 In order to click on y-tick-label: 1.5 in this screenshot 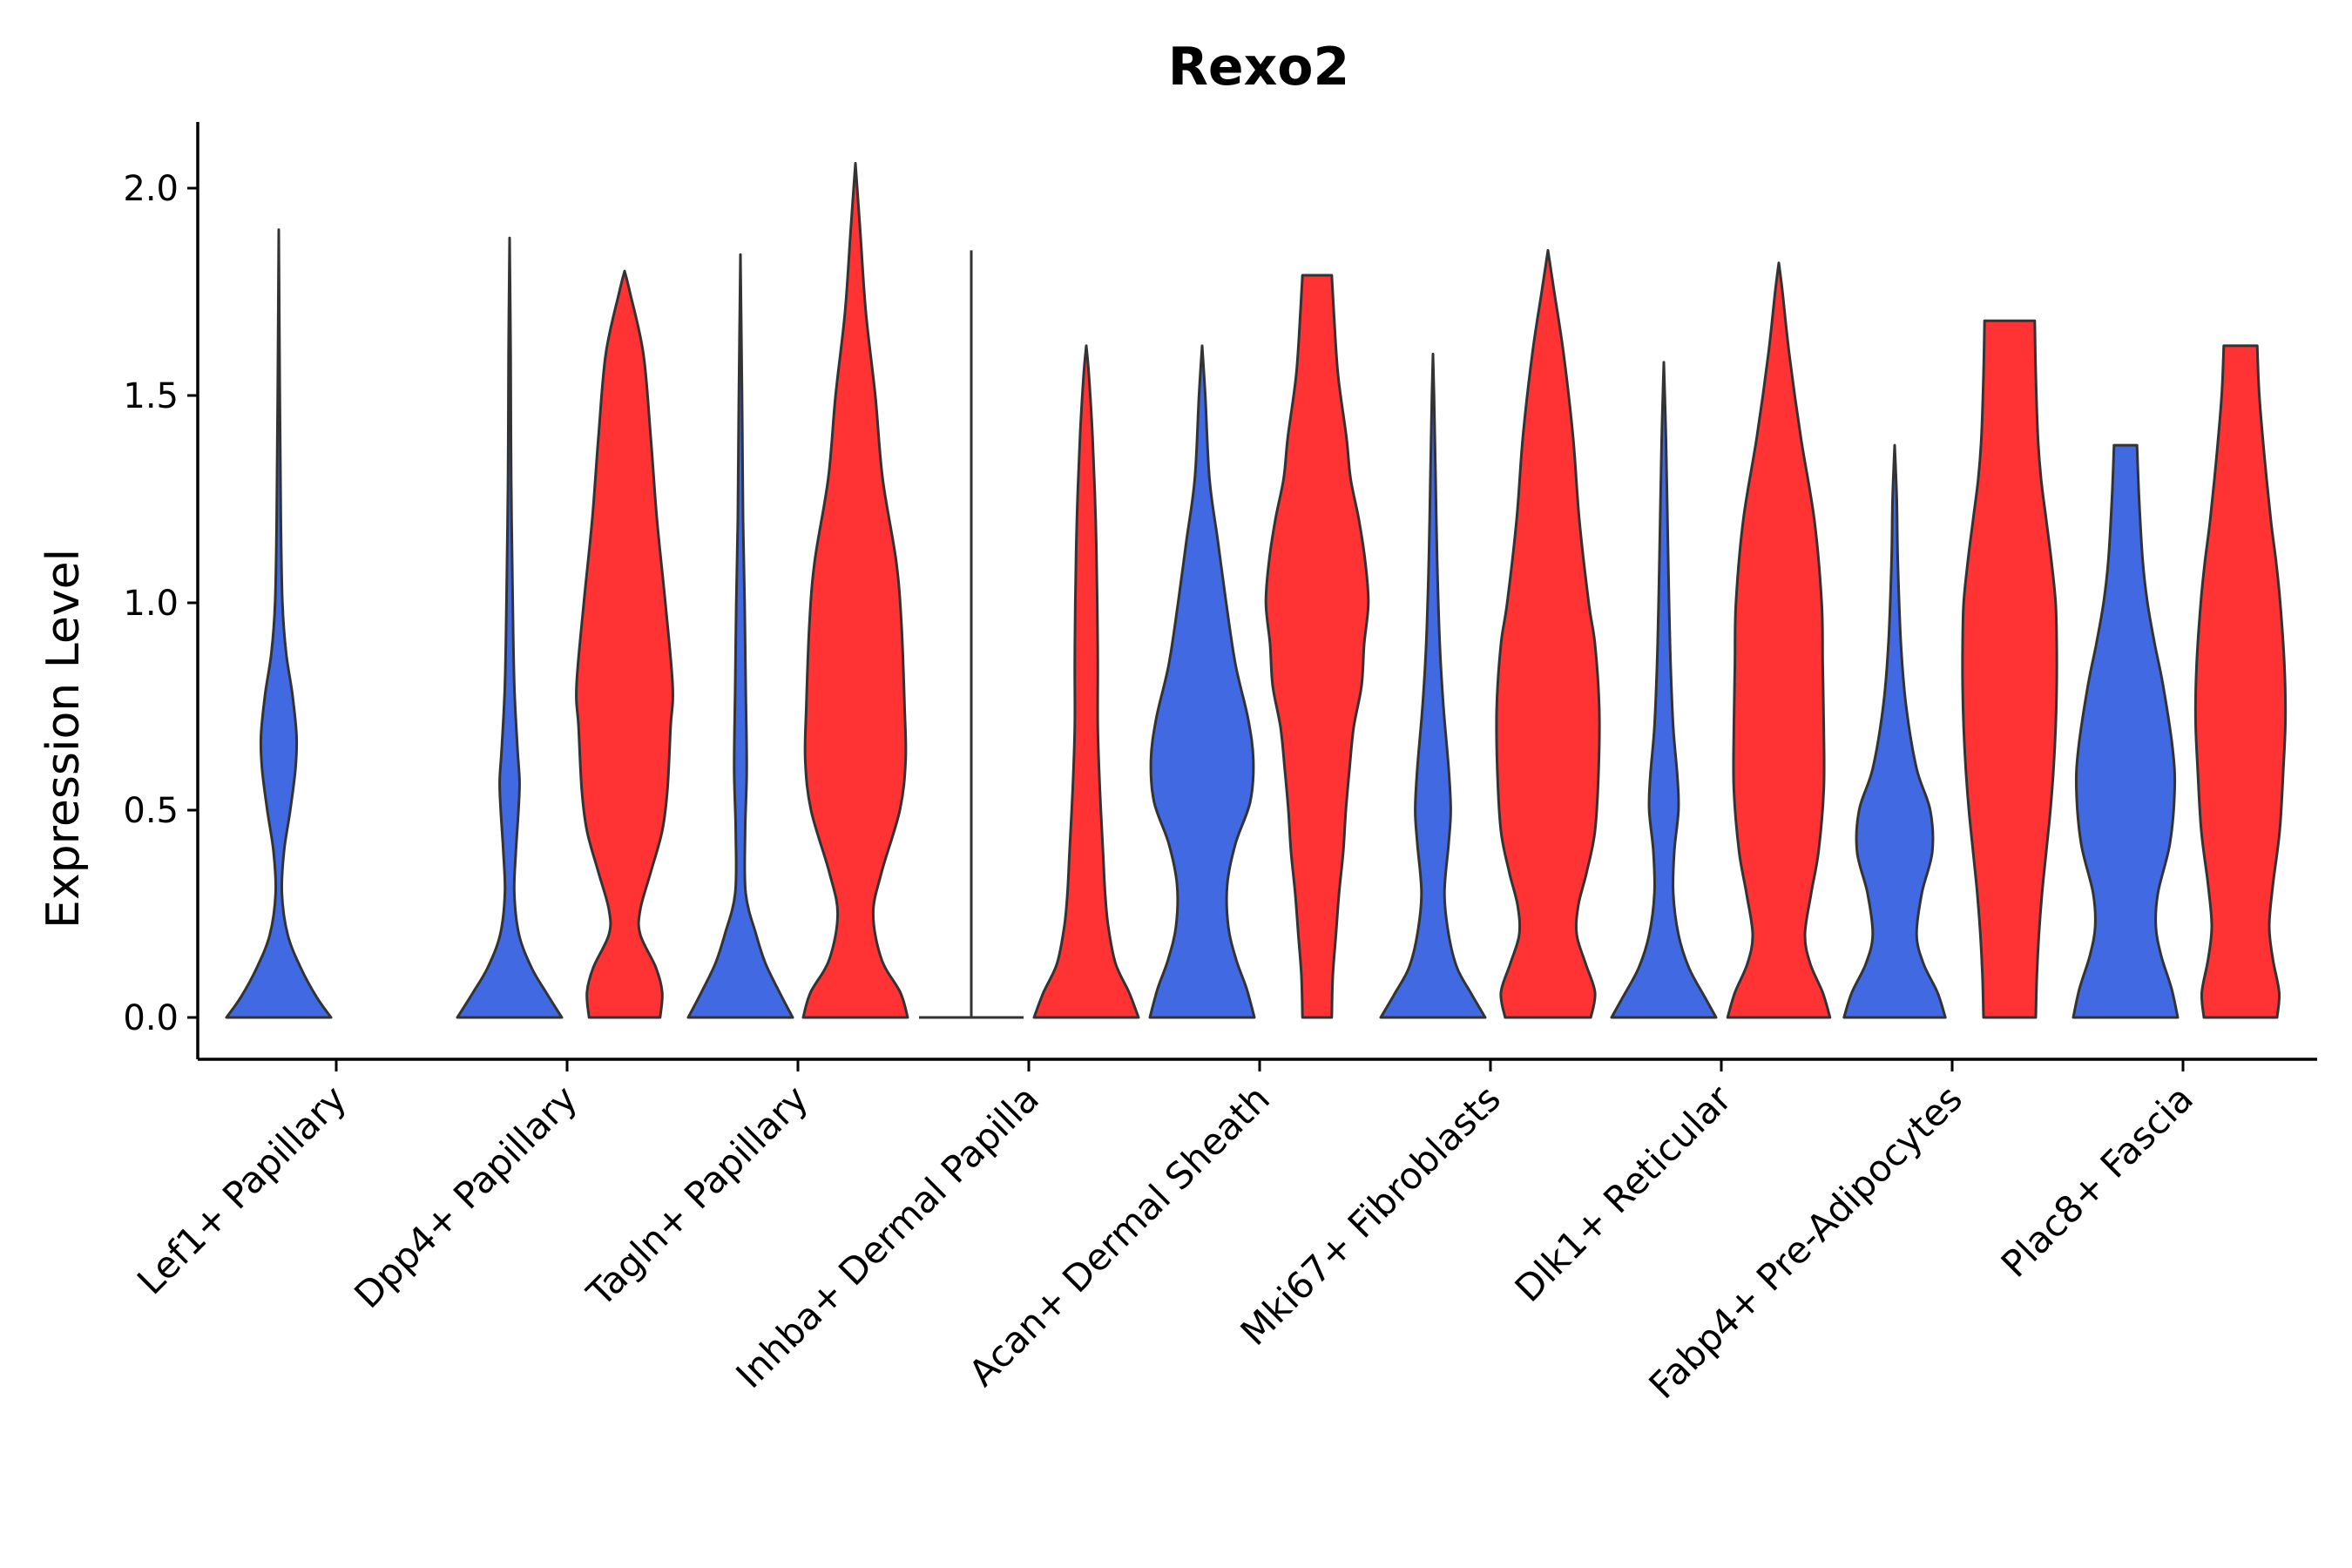, I will do `click(151, 396)`.